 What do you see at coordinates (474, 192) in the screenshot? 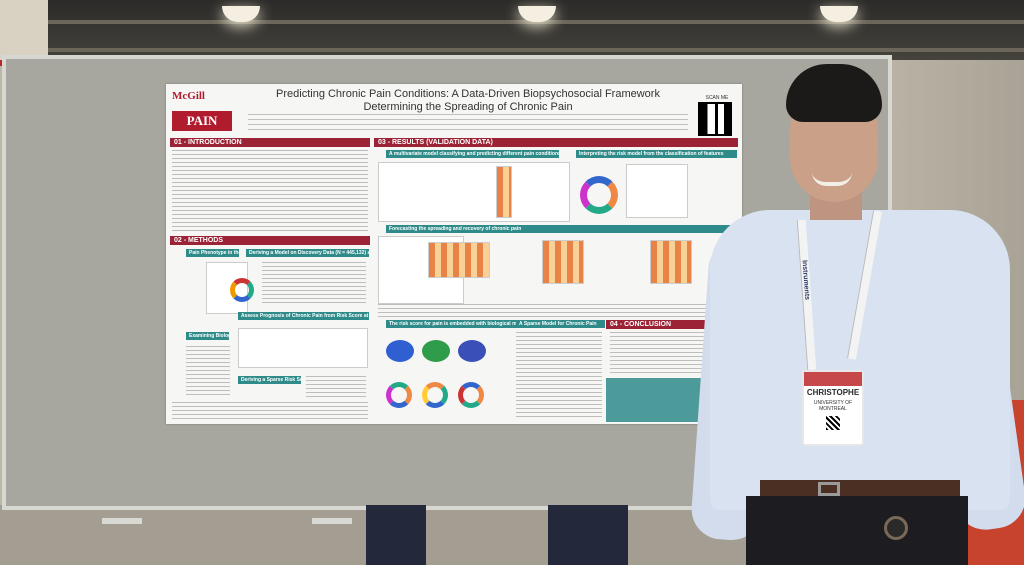
I see `results-figure-a` at bounding box center [474, 192].